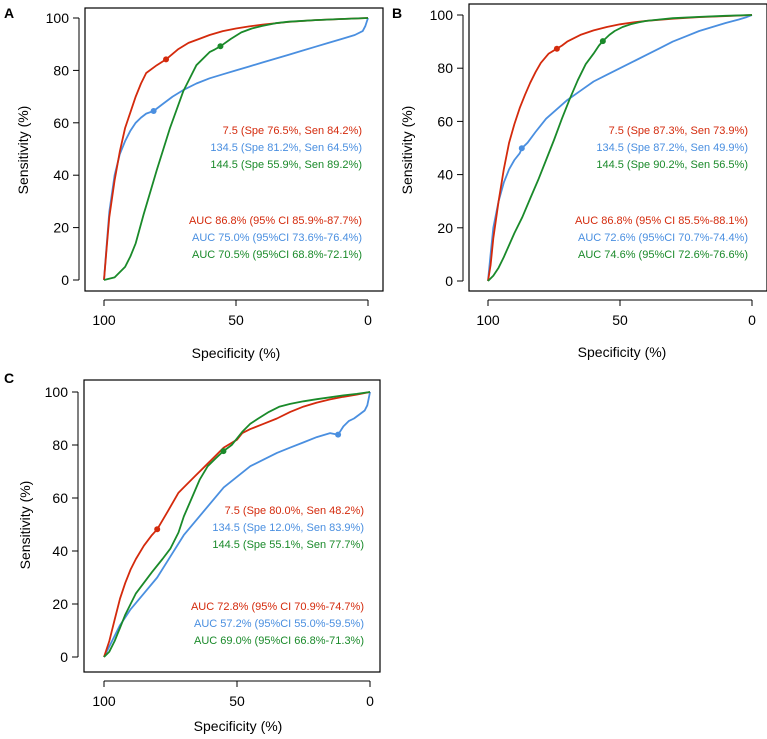 The width and height of the screenshot is (767, 739). What do you see at coordinates (292, 131) in the screenshot?
I see `panel-a-cutoff-label: 7.5 (Spe 76.5%, Sen 84.2%)` at bounding box center [292, 131].